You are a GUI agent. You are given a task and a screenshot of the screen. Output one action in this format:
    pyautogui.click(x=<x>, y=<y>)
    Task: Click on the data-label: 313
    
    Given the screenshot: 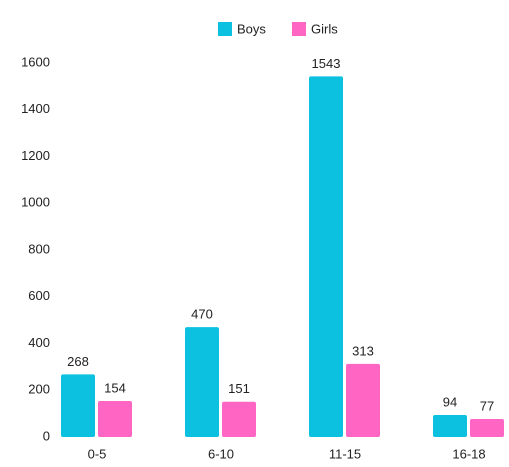 What is the action you would take?
    pyautogui.click(x=363, y=350)
    